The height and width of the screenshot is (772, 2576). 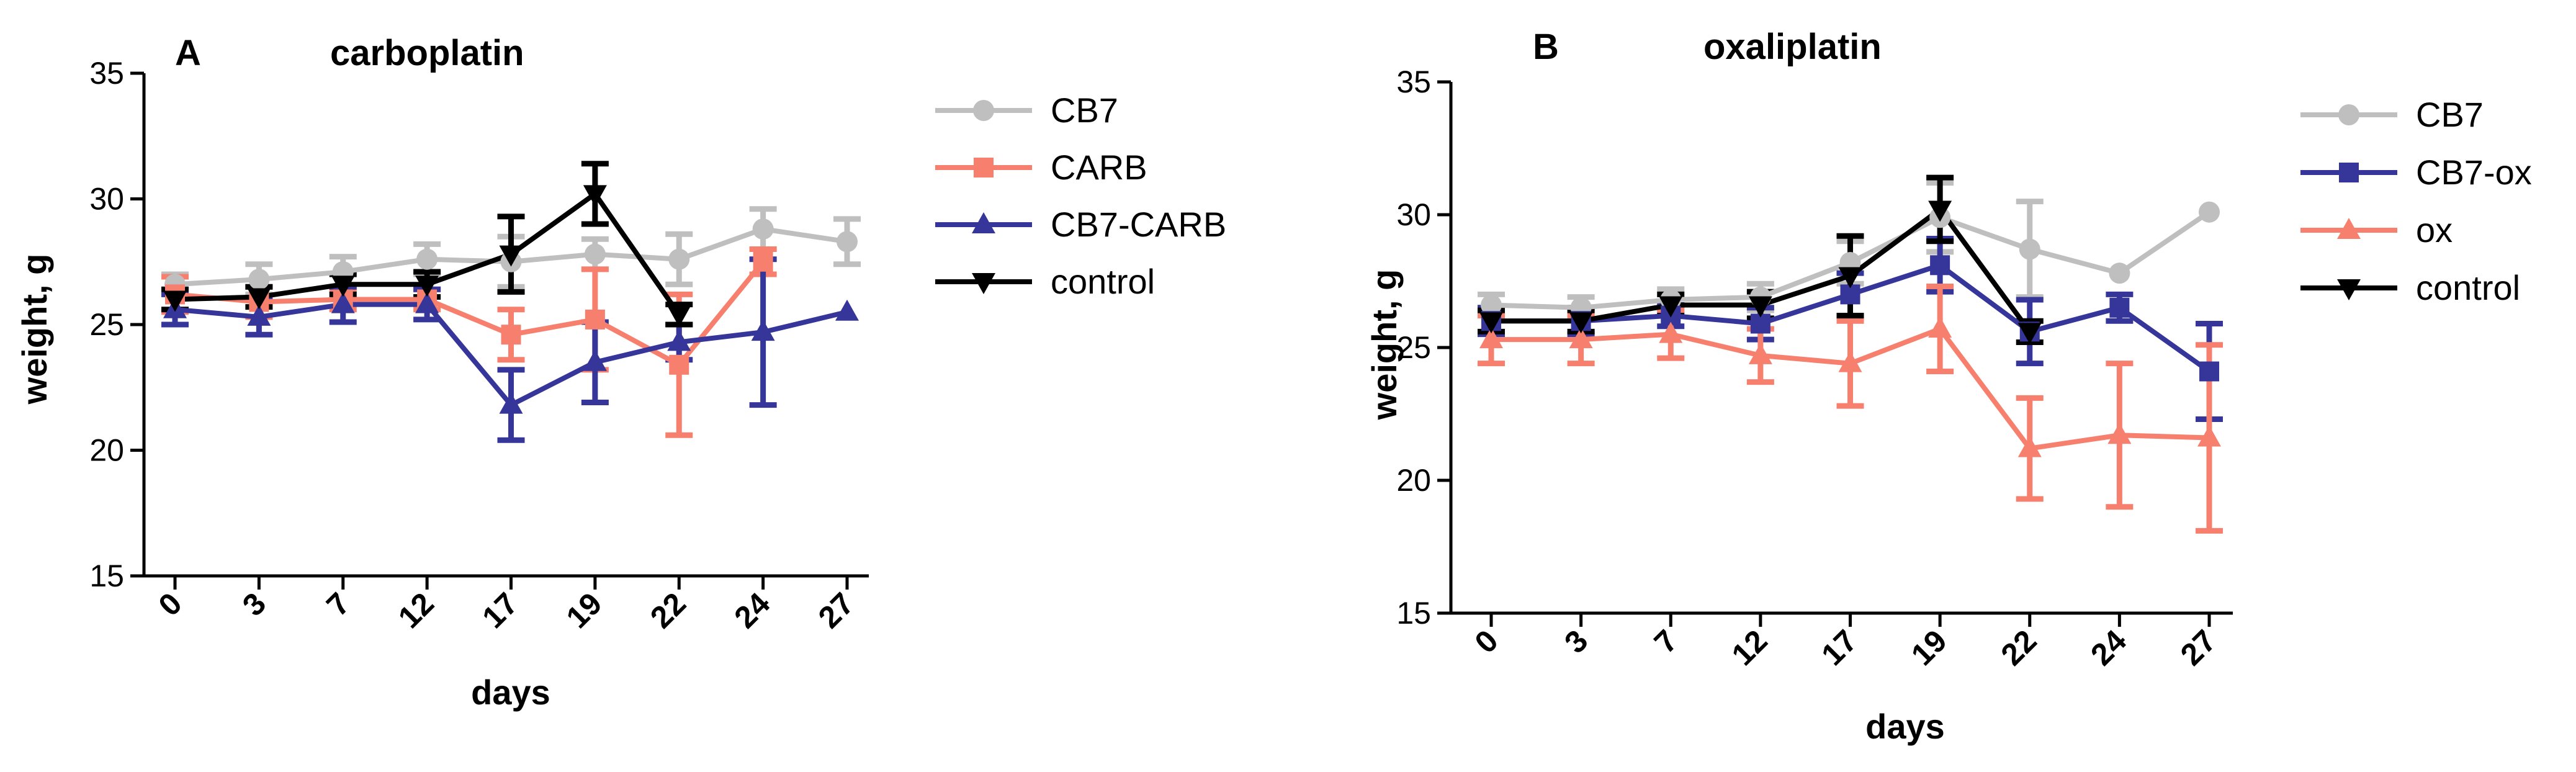 What do you see at coordinates (2434, 229) in the screenshot?
I see `legend-label: ox` at bounding box center [2434, 229].